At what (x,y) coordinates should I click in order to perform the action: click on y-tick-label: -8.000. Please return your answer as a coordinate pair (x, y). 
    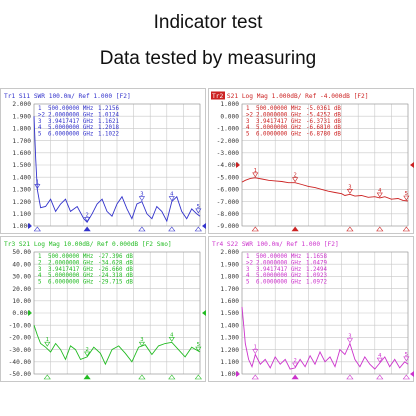
    Looking at the image, I should click on (228, 214).